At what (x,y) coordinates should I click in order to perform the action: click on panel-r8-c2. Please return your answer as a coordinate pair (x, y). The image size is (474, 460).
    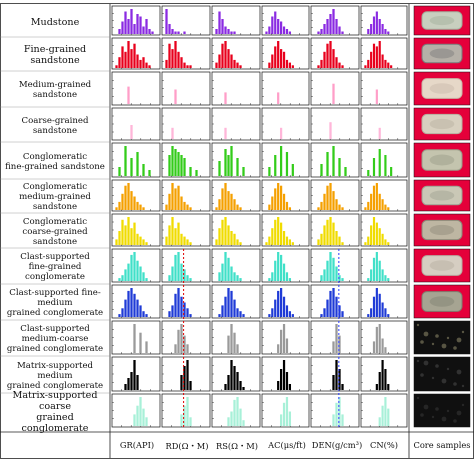
    Looking at the image, I should click on (236, 301).